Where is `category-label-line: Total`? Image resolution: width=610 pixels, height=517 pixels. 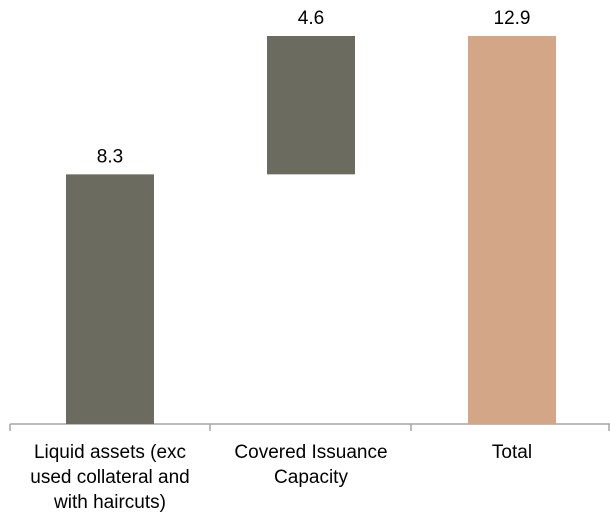 category-label-line: Total is located at coordinates (512, 452).